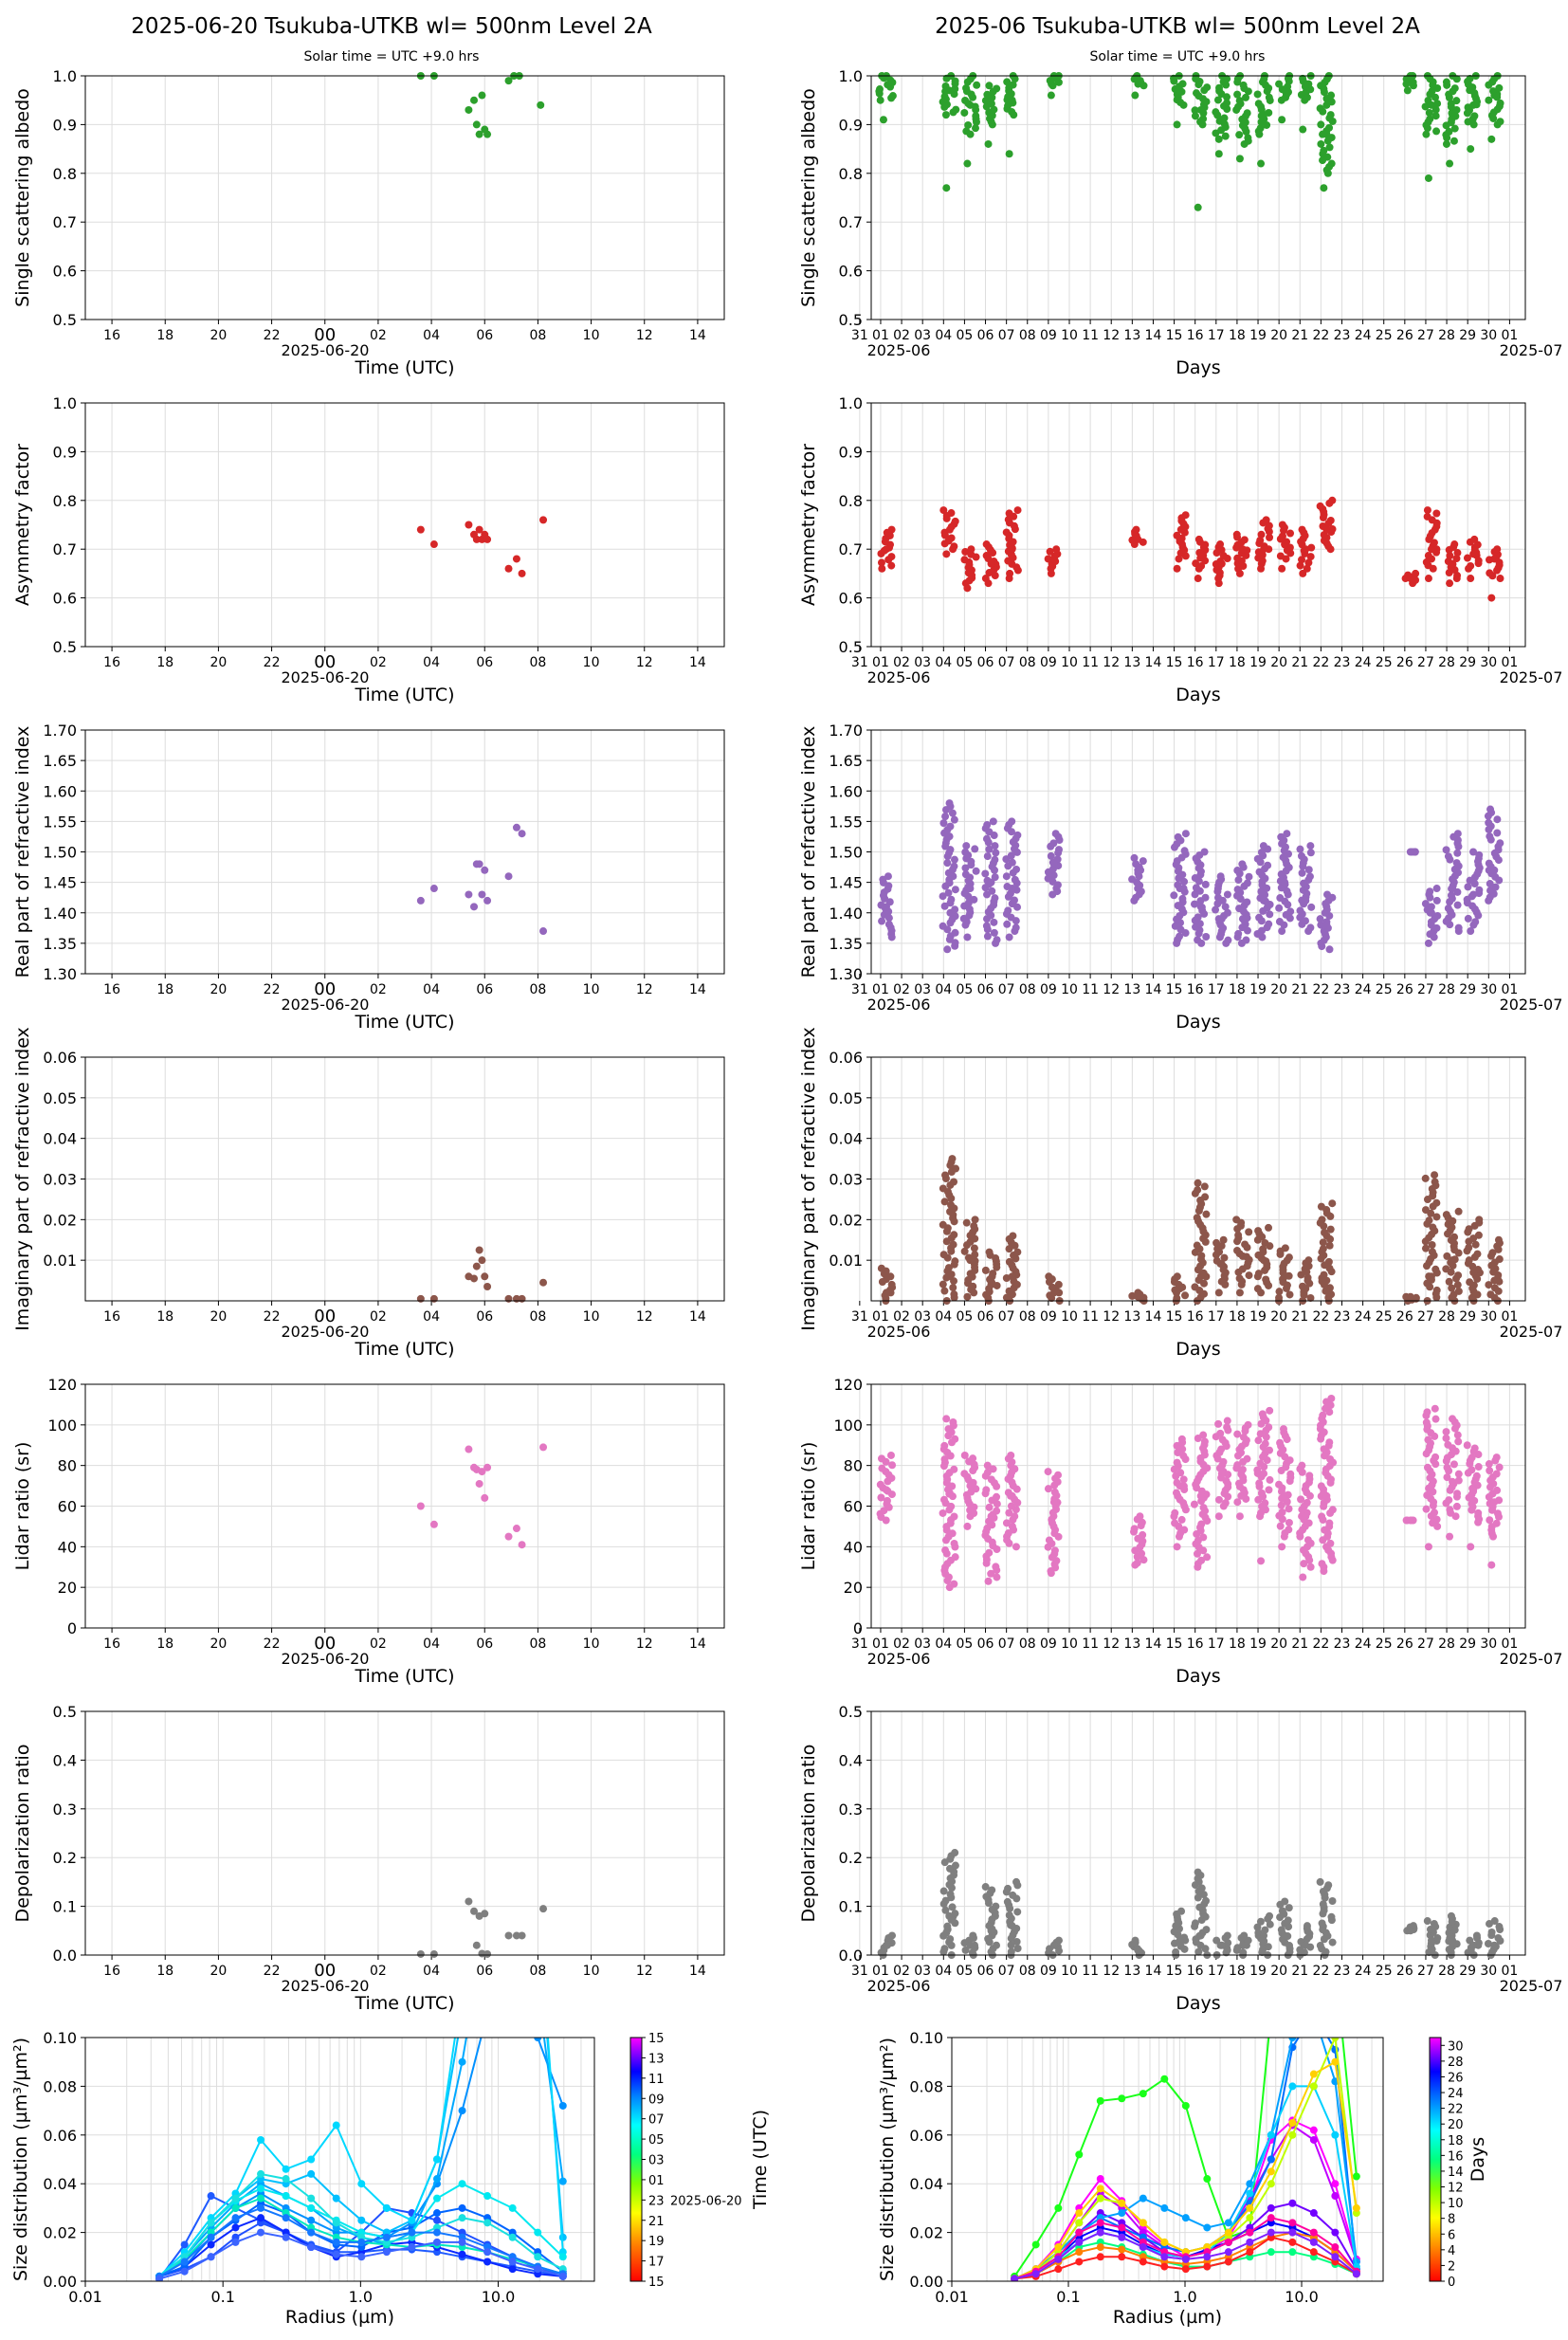 This screenshot has width=1568, height=2340. I want to click on y-tick-label: 0.02, so click(846, 1220).